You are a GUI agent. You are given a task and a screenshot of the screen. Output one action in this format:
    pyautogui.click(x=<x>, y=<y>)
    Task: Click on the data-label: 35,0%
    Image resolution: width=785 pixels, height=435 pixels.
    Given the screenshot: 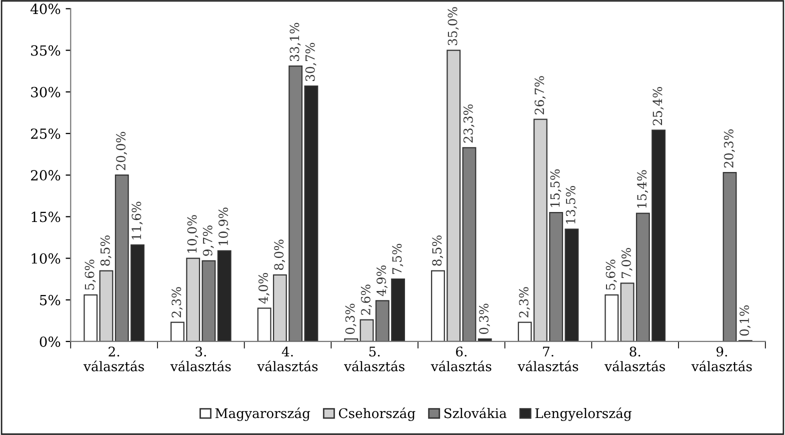 What is the action you would take?
    pyautogui.click(x=453, y=26)
    